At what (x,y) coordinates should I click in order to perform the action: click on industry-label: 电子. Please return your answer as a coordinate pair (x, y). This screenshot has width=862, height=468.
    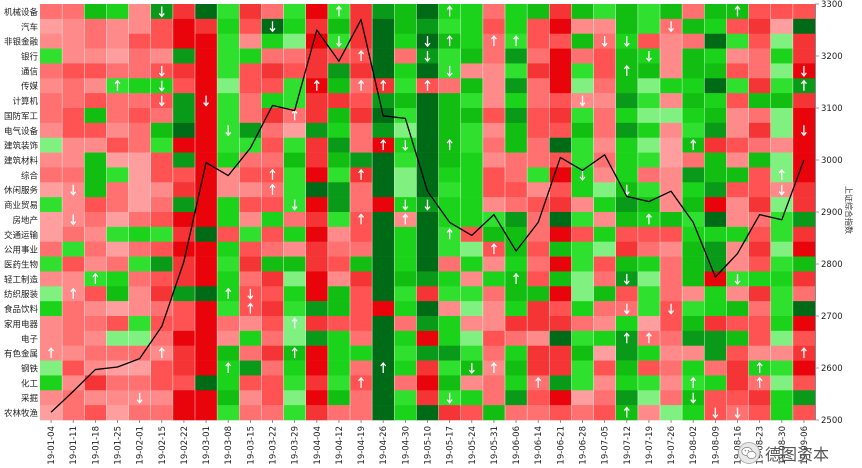
    Looking at the image, I should click on (30, 339).